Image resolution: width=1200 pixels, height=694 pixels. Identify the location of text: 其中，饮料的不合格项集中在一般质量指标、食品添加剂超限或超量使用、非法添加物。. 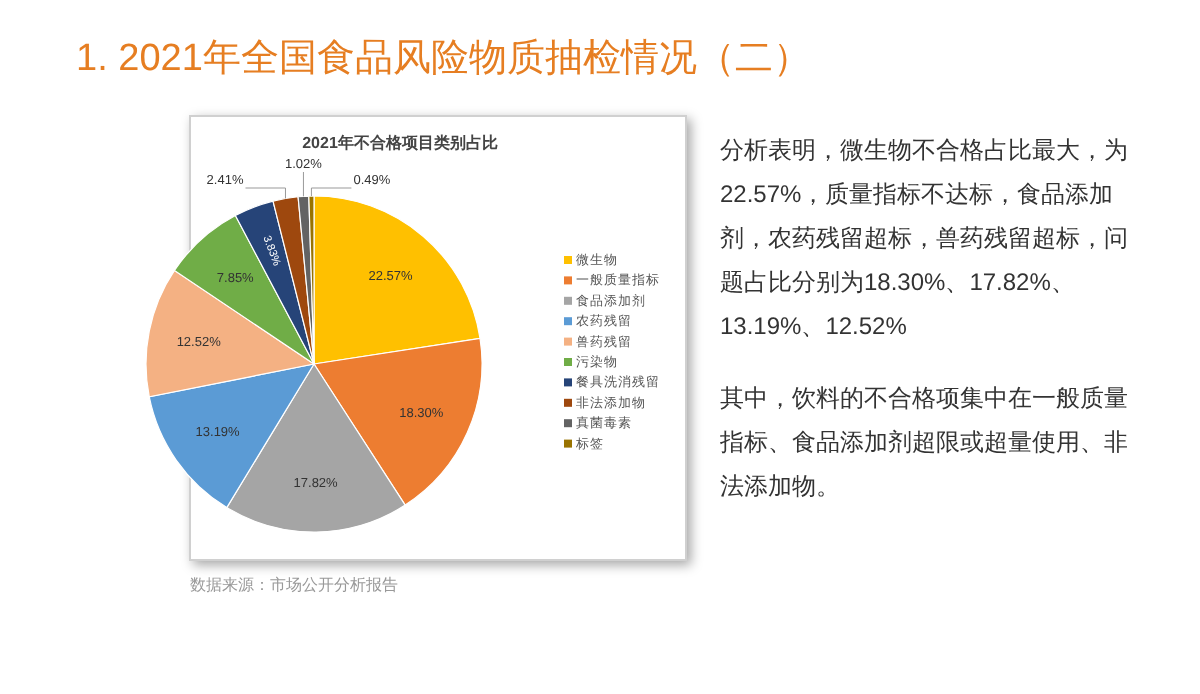
(925, 443).